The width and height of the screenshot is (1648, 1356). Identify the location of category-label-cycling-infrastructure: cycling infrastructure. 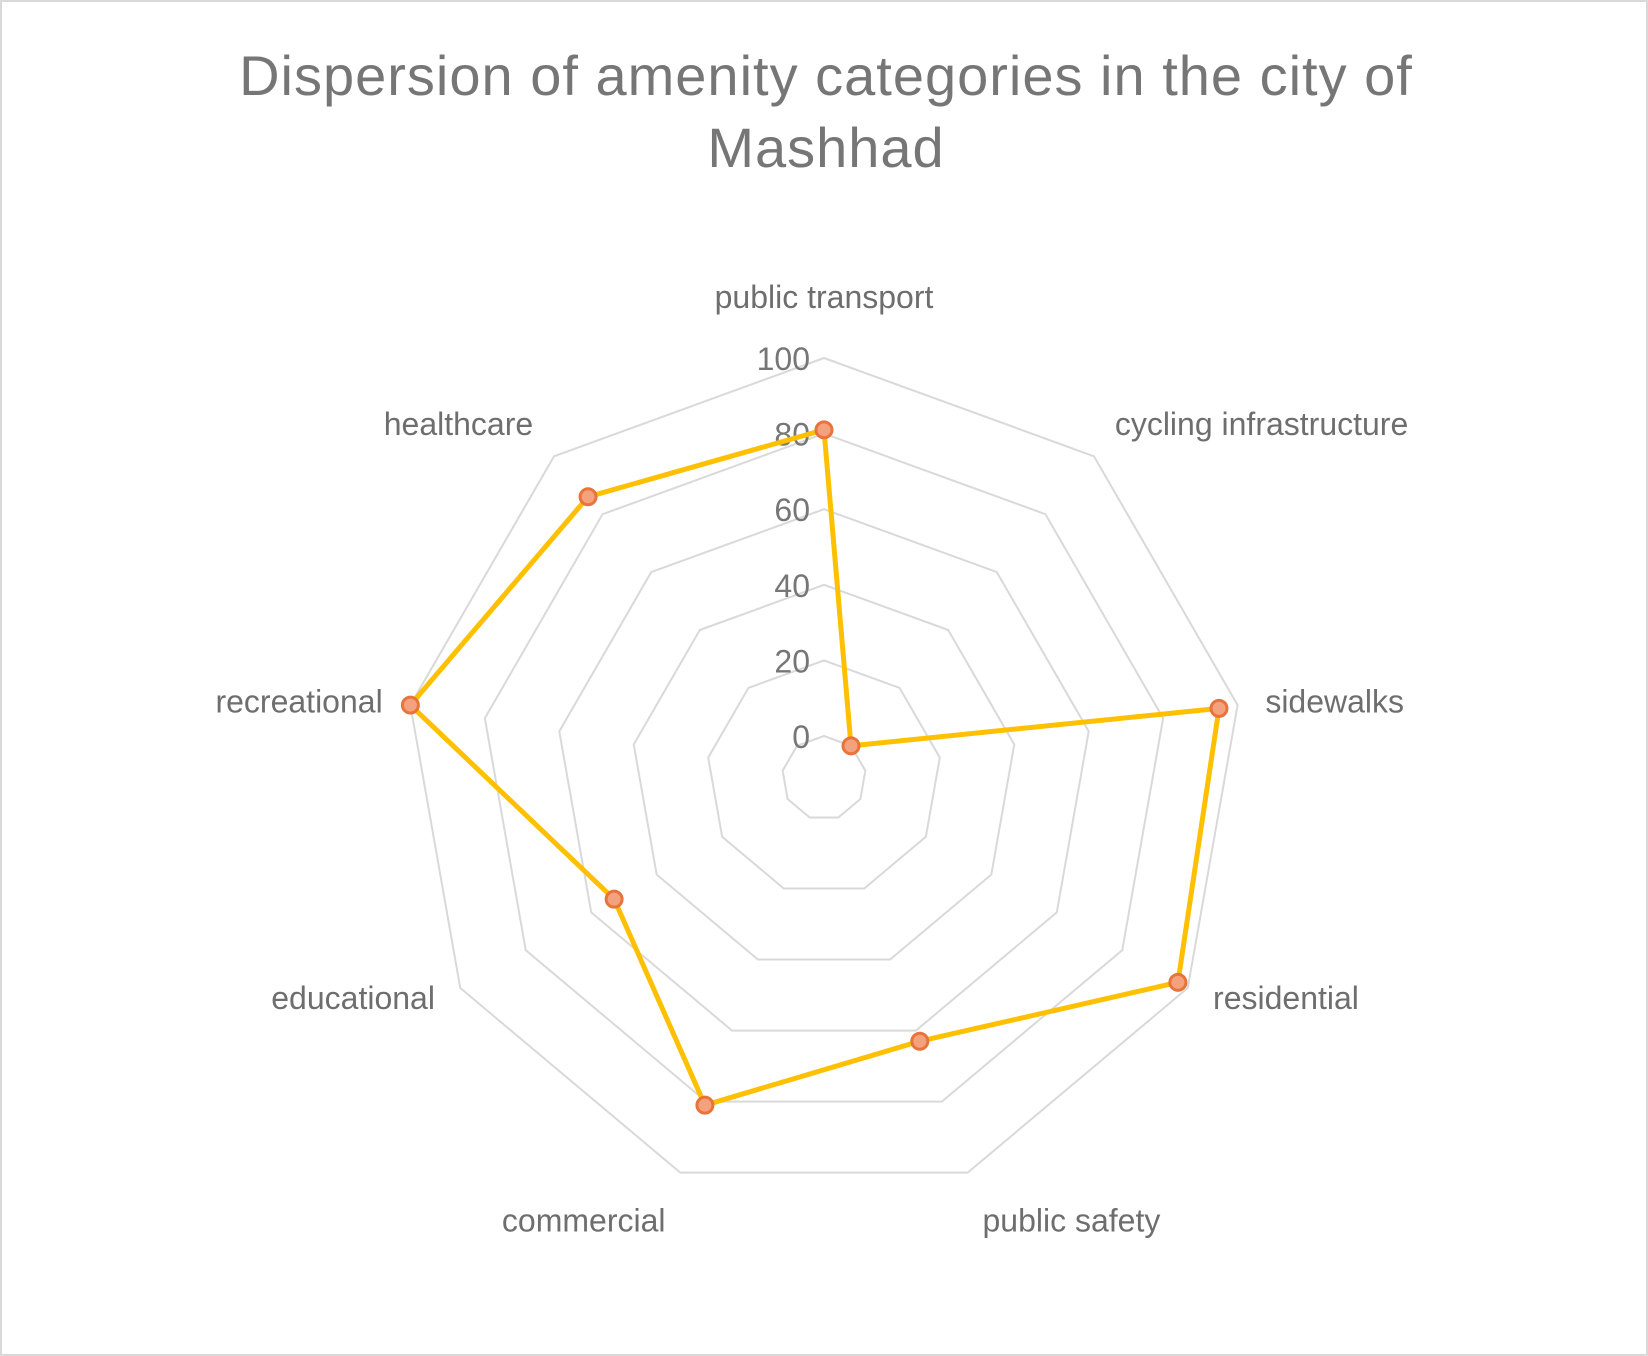
(1261, 424).